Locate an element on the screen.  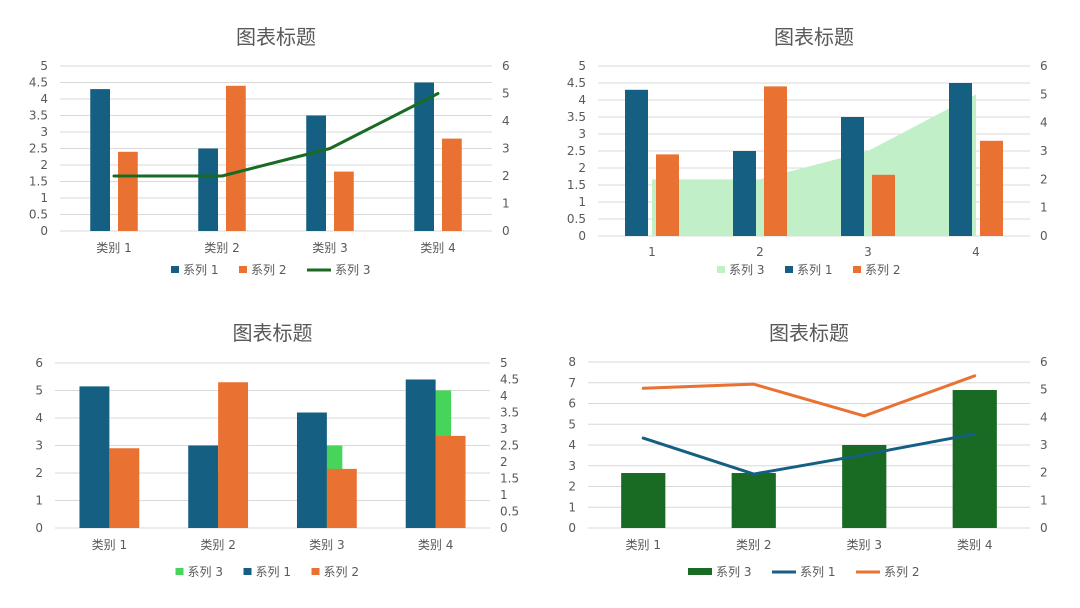
y-tick-label: 2.5 is located at coordinates (576, 151).